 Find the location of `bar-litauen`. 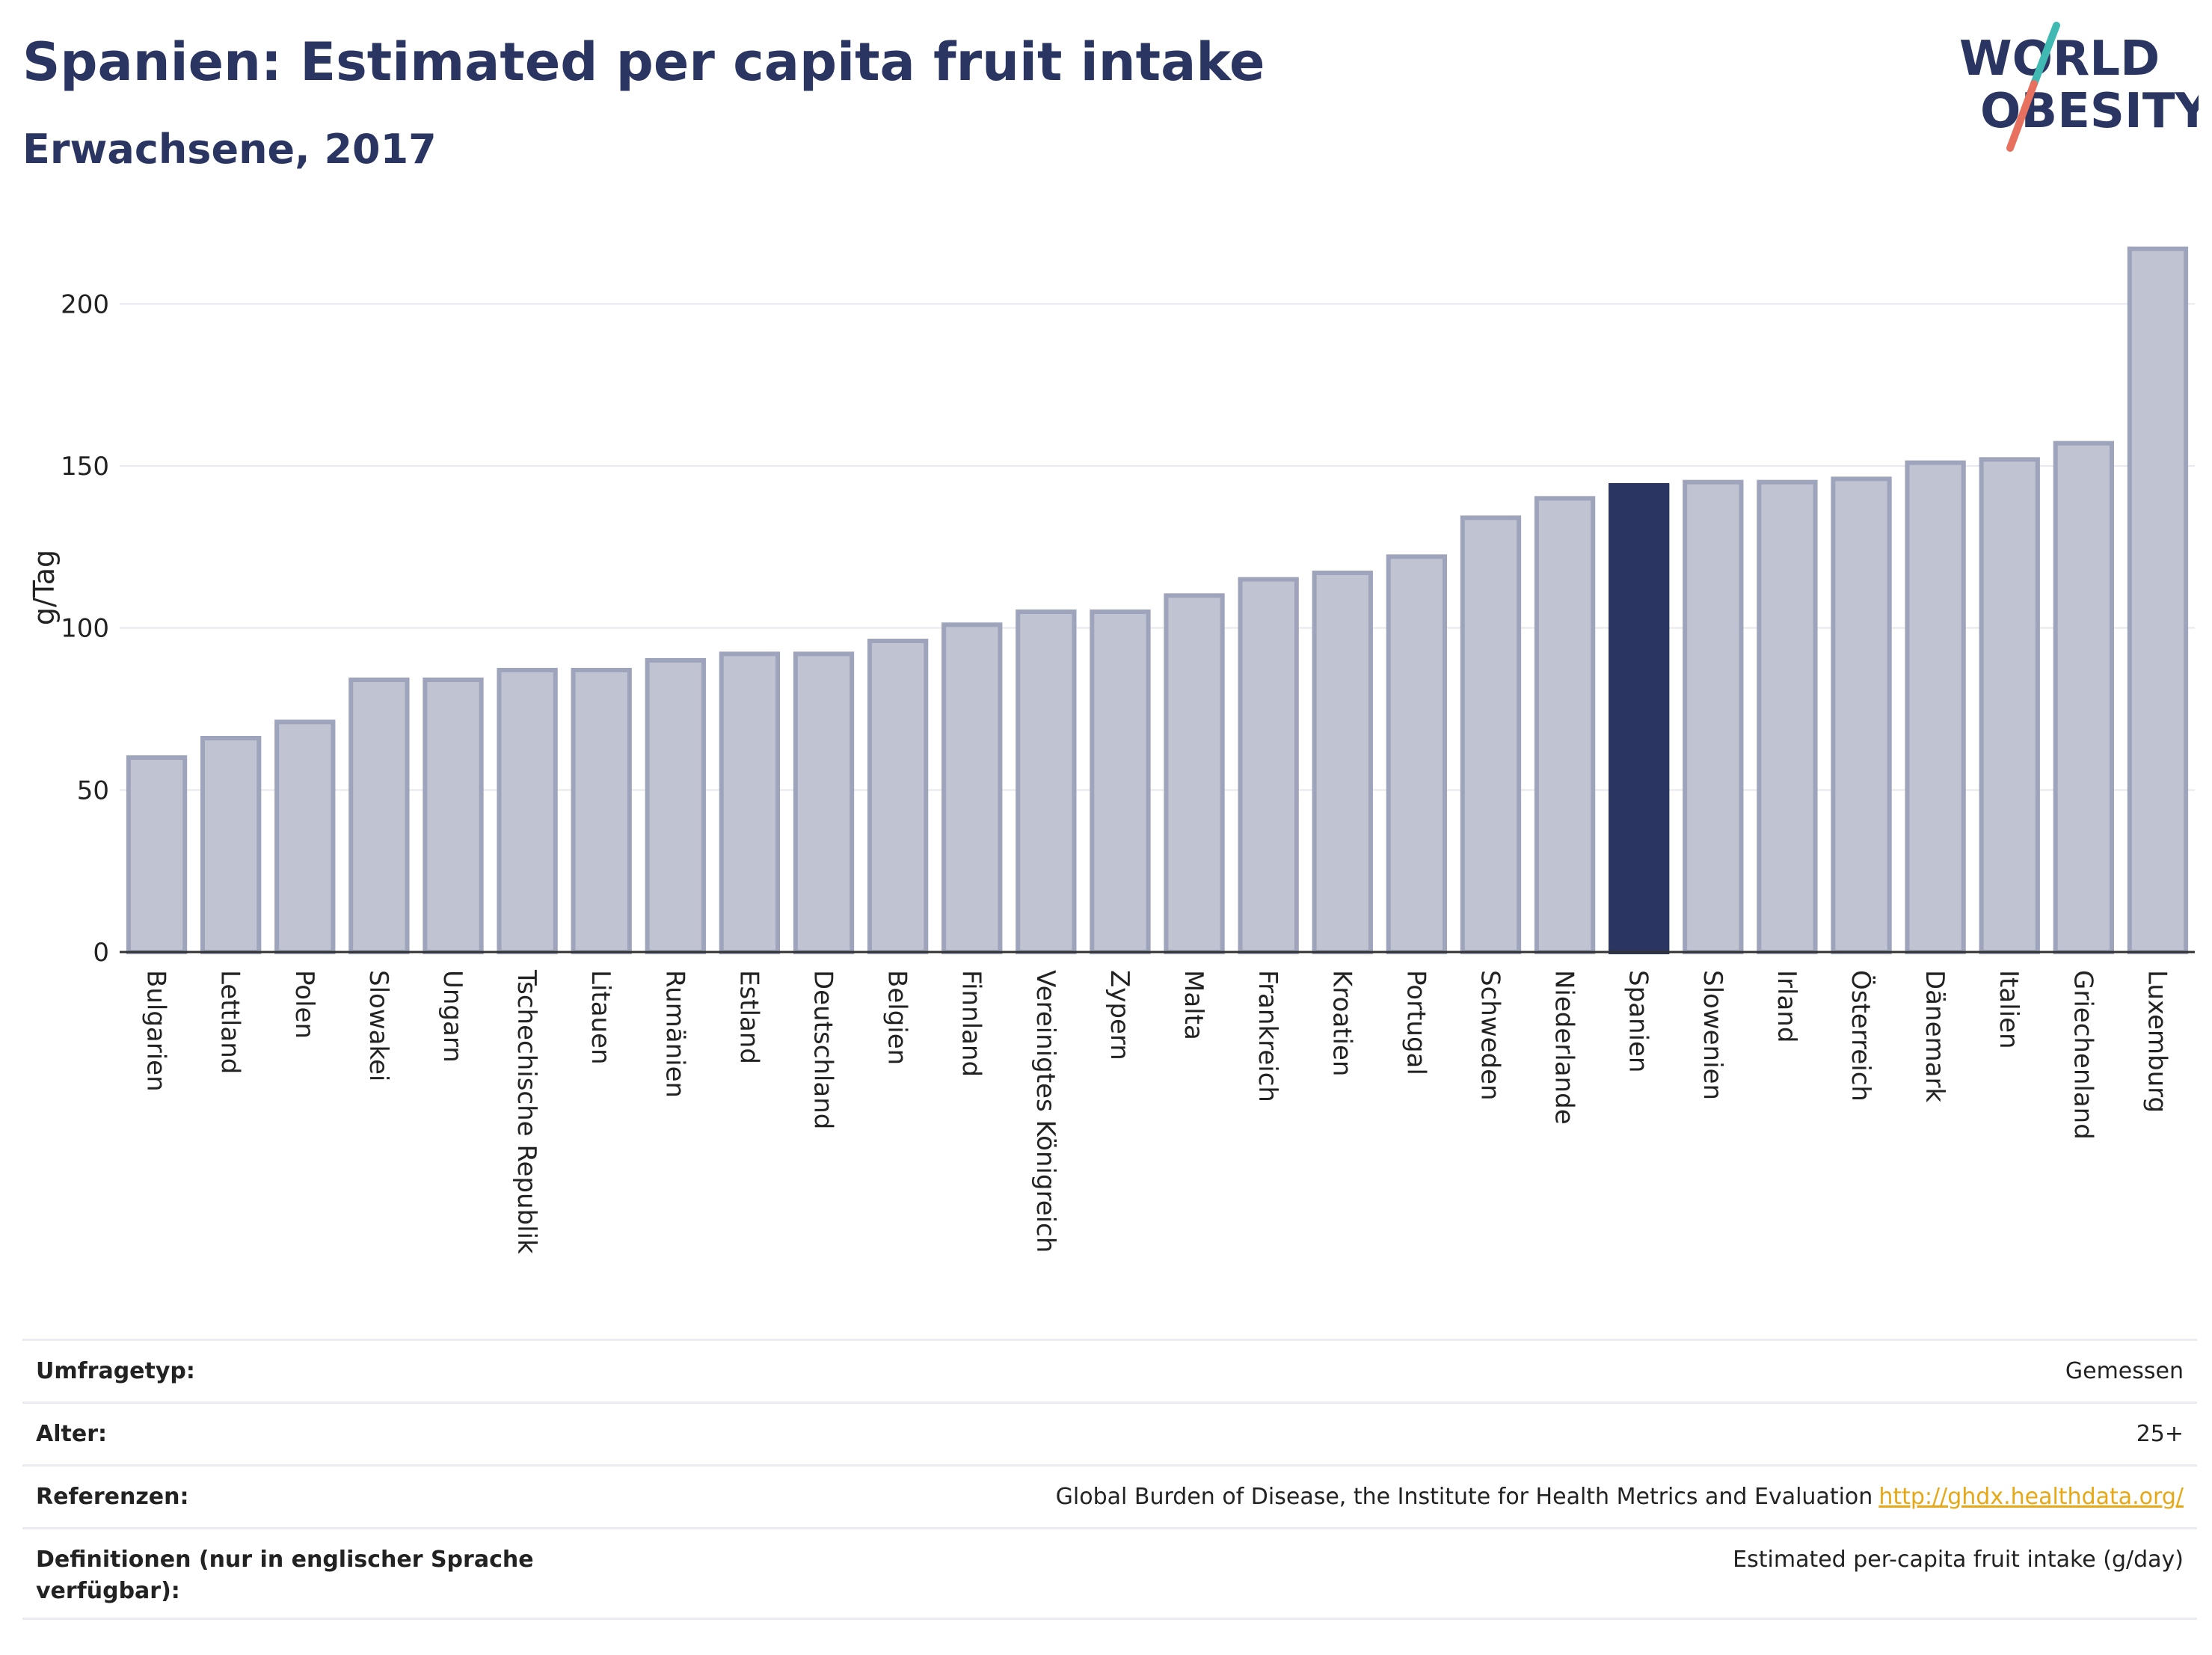

bar-litauen is located at coordinates (601, 811).